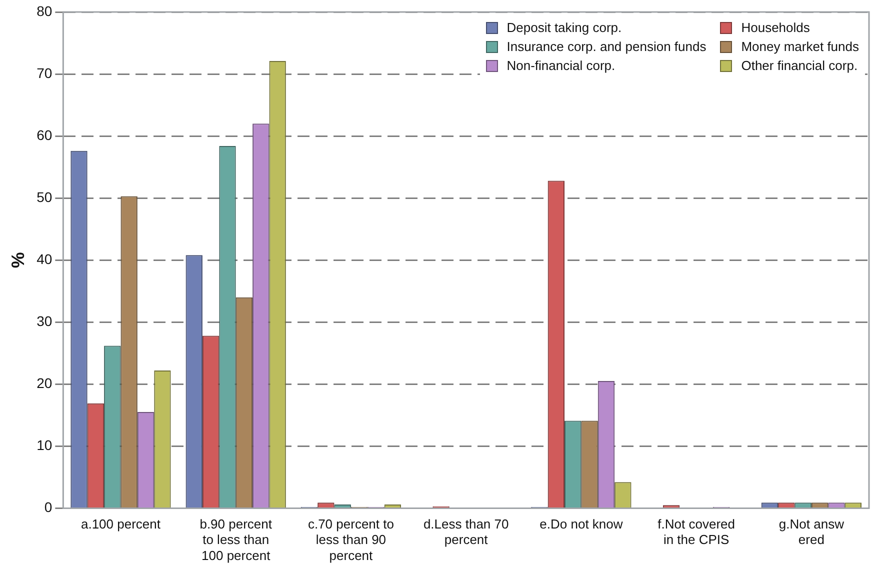 The width and height of the screenshot is (875, 571). Describe the element at coordinates (44, 383) in the screenshot. I see `y-tick-label: 20` at that location.